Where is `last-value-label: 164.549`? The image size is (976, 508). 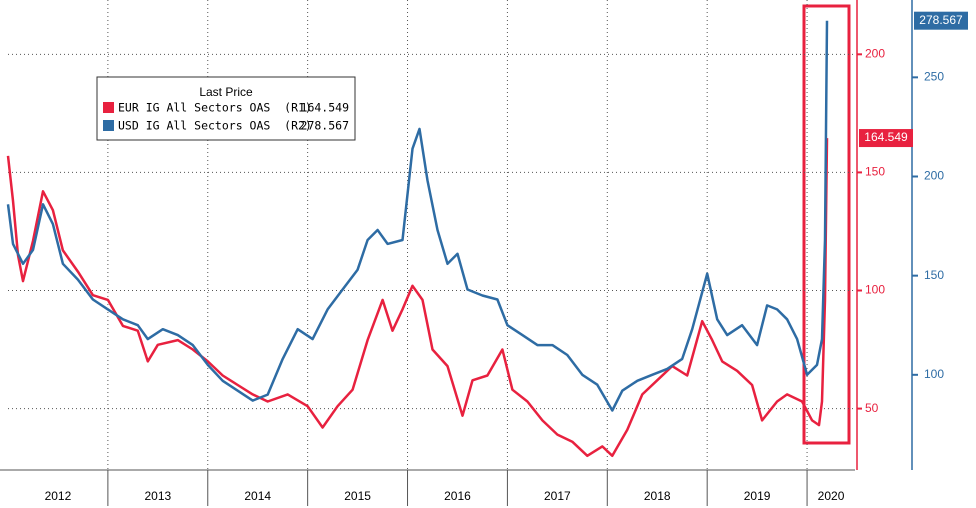
last-value-label: 164.549 is located at coordinates (886, 137).